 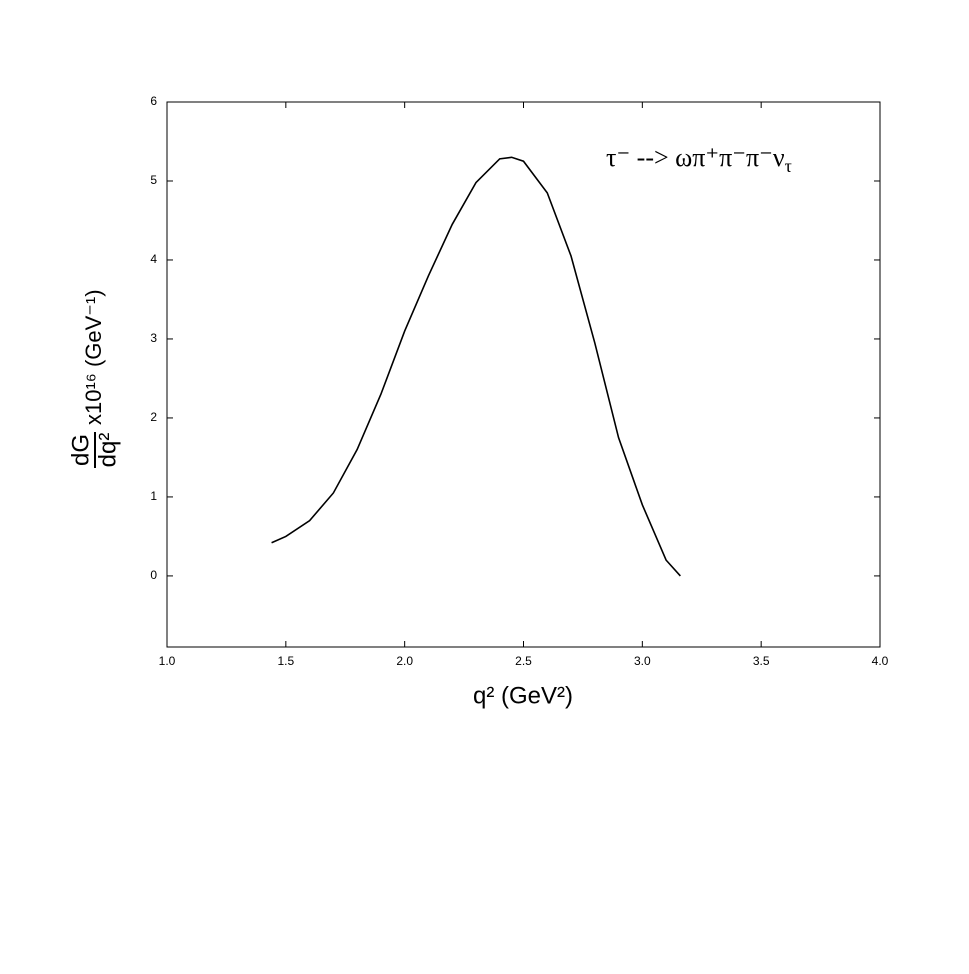 I want to click on y-label-denominator: dq², so click(x=107, y=450).